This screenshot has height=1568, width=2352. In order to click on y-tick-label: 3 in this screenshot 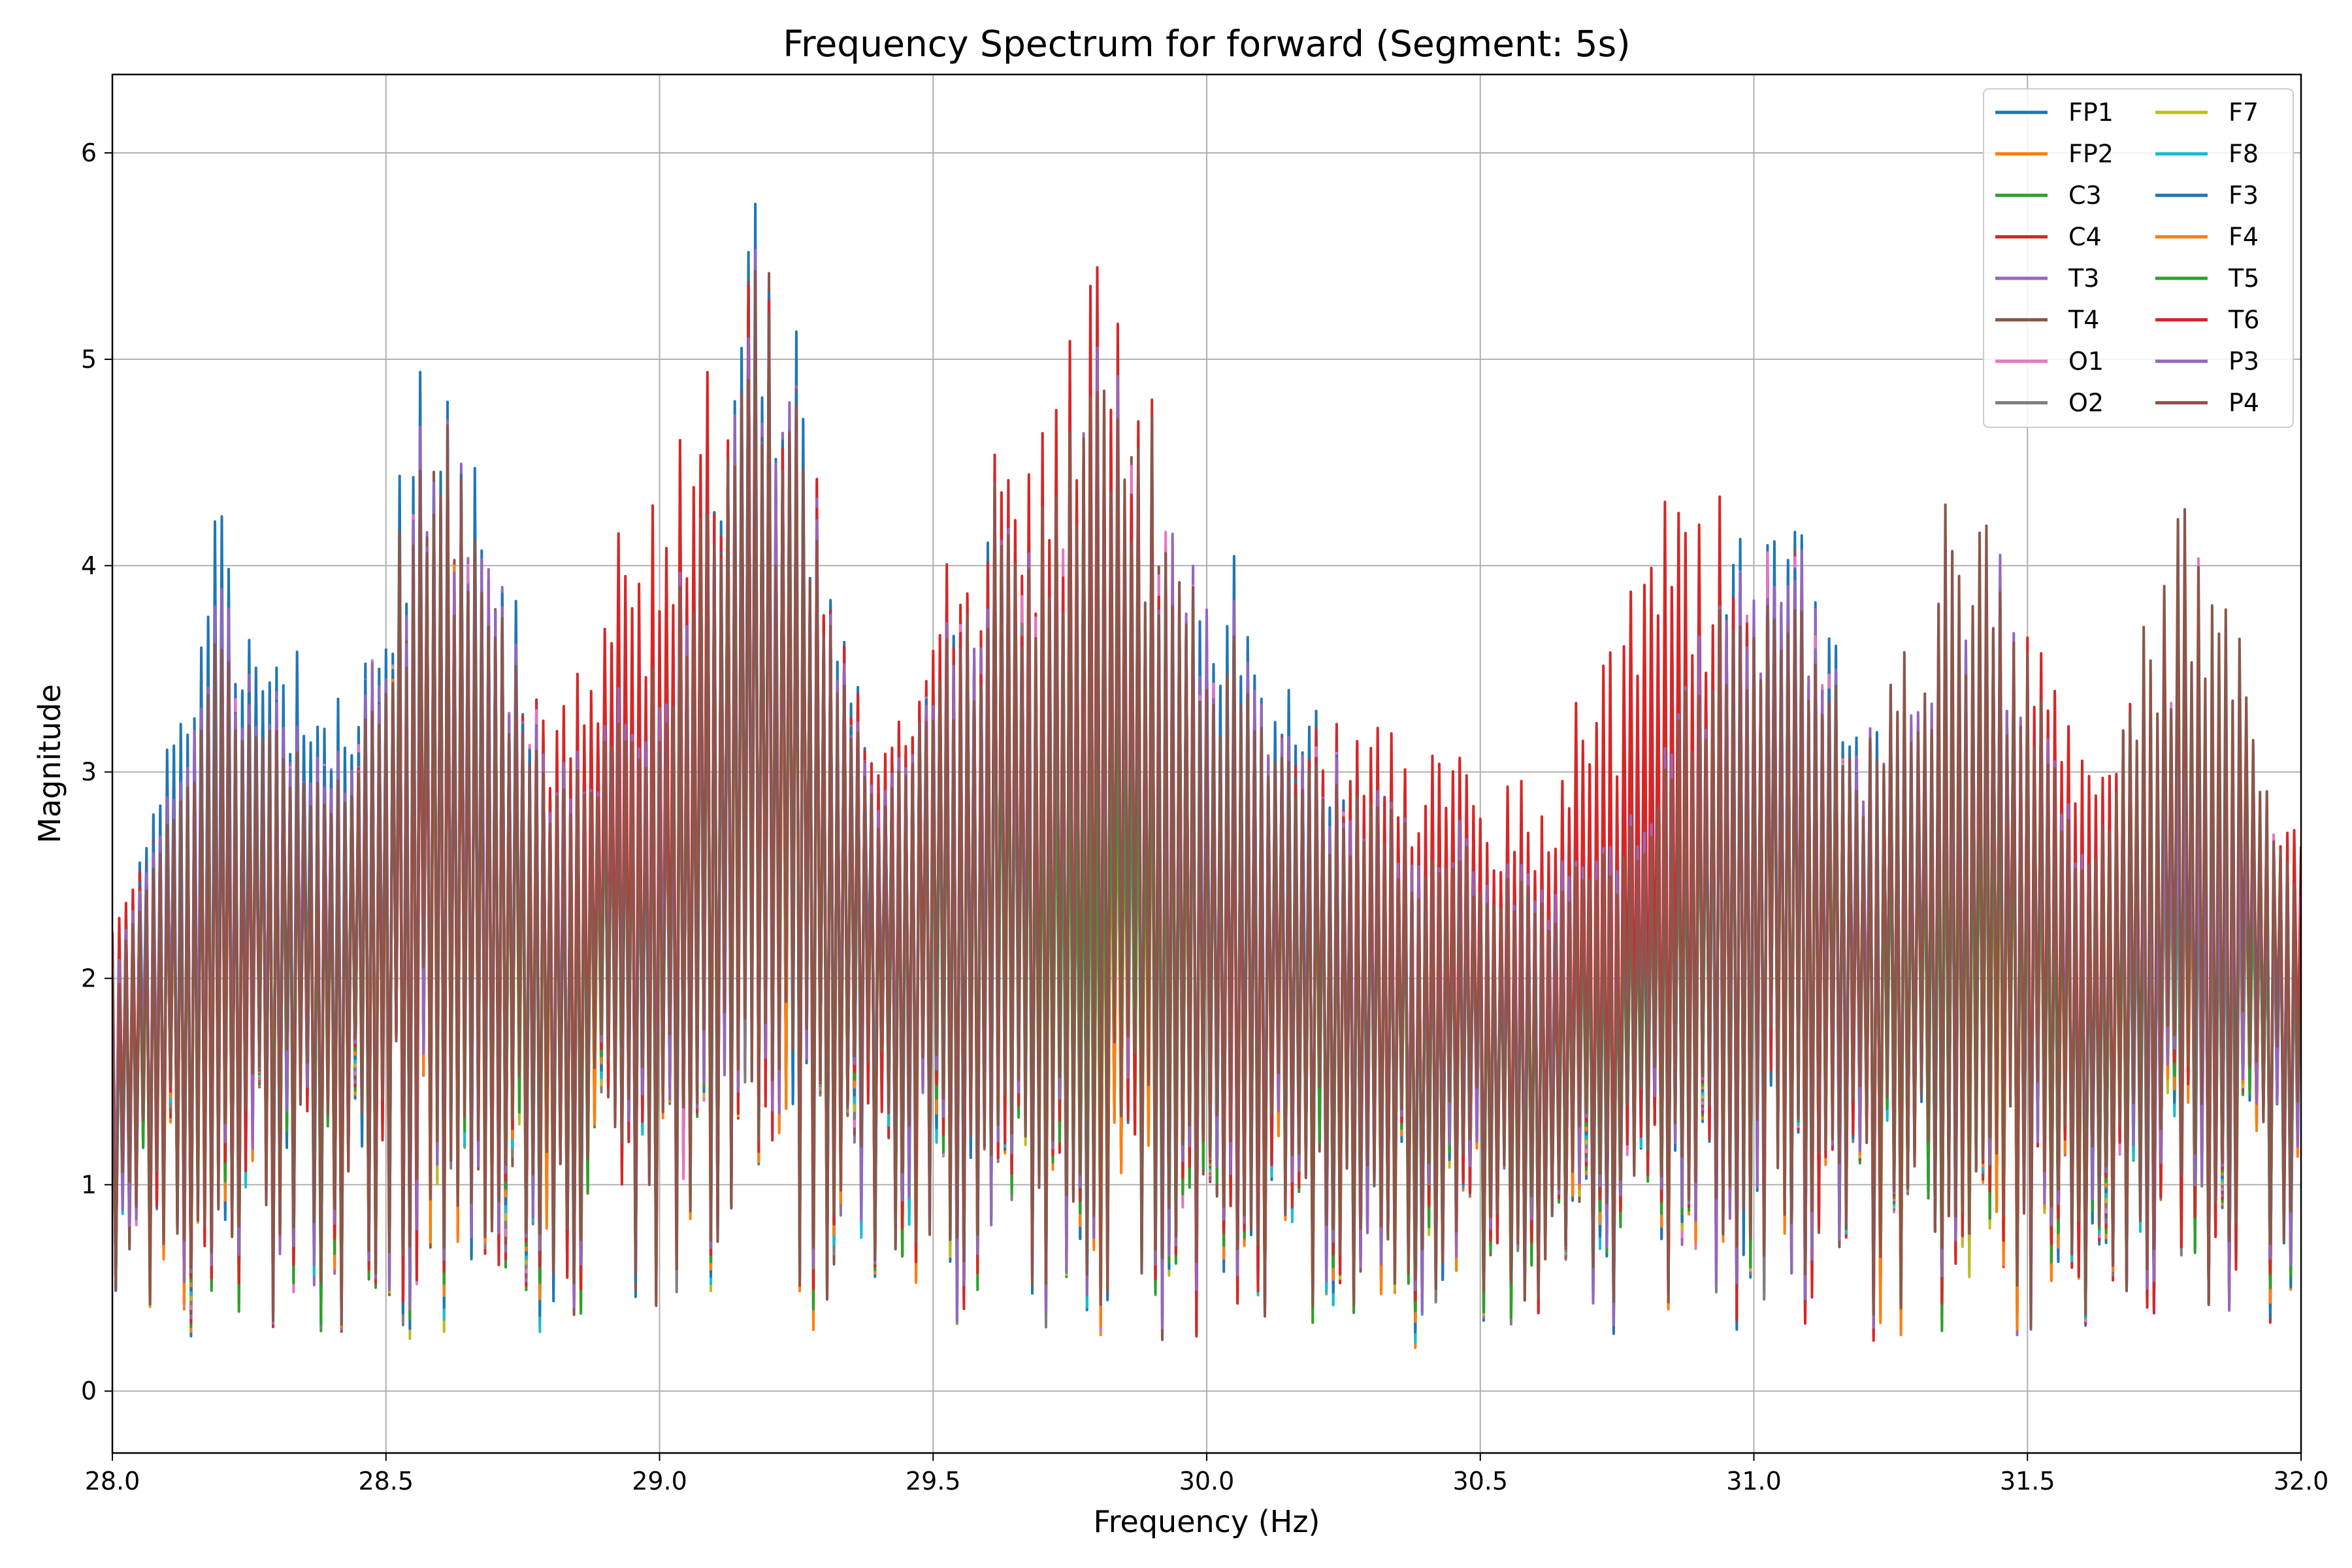, I will do `click(89, 772)`.